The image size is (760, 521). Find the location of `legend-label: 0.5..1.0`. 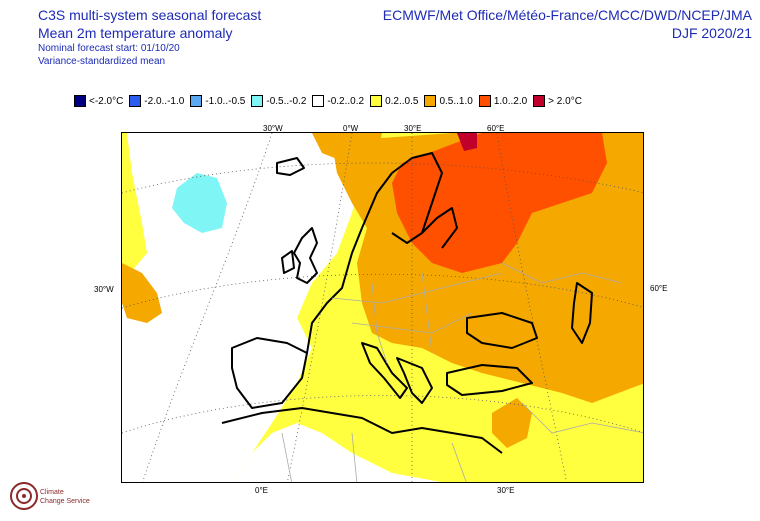

legend-label: 0.5..1.0 is located at coordinates (456, 101).